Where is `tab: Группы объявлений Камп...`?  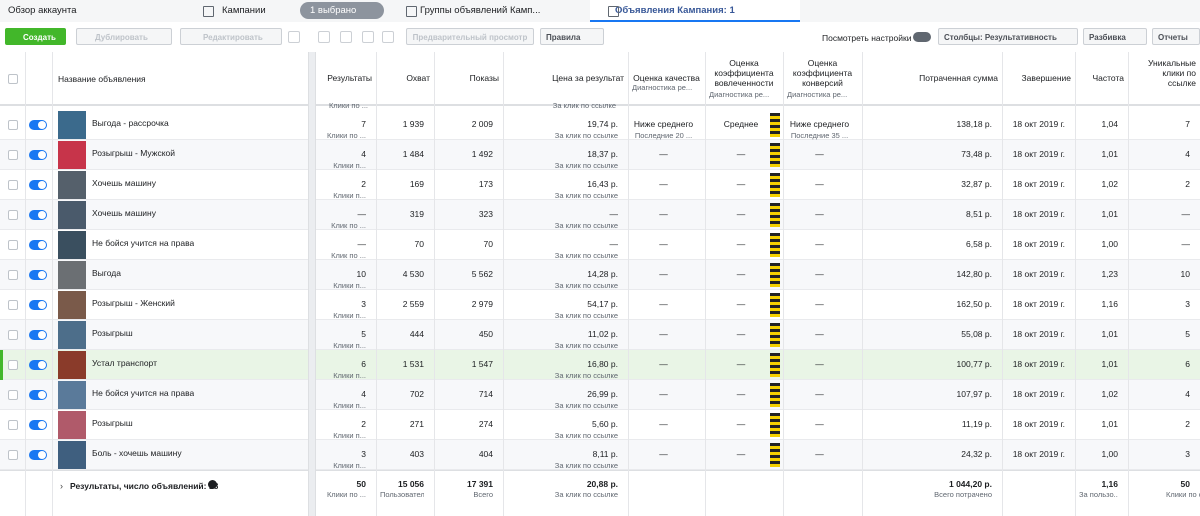
tab: Группы объявлений Камп... is located at coordinates (480, 10).